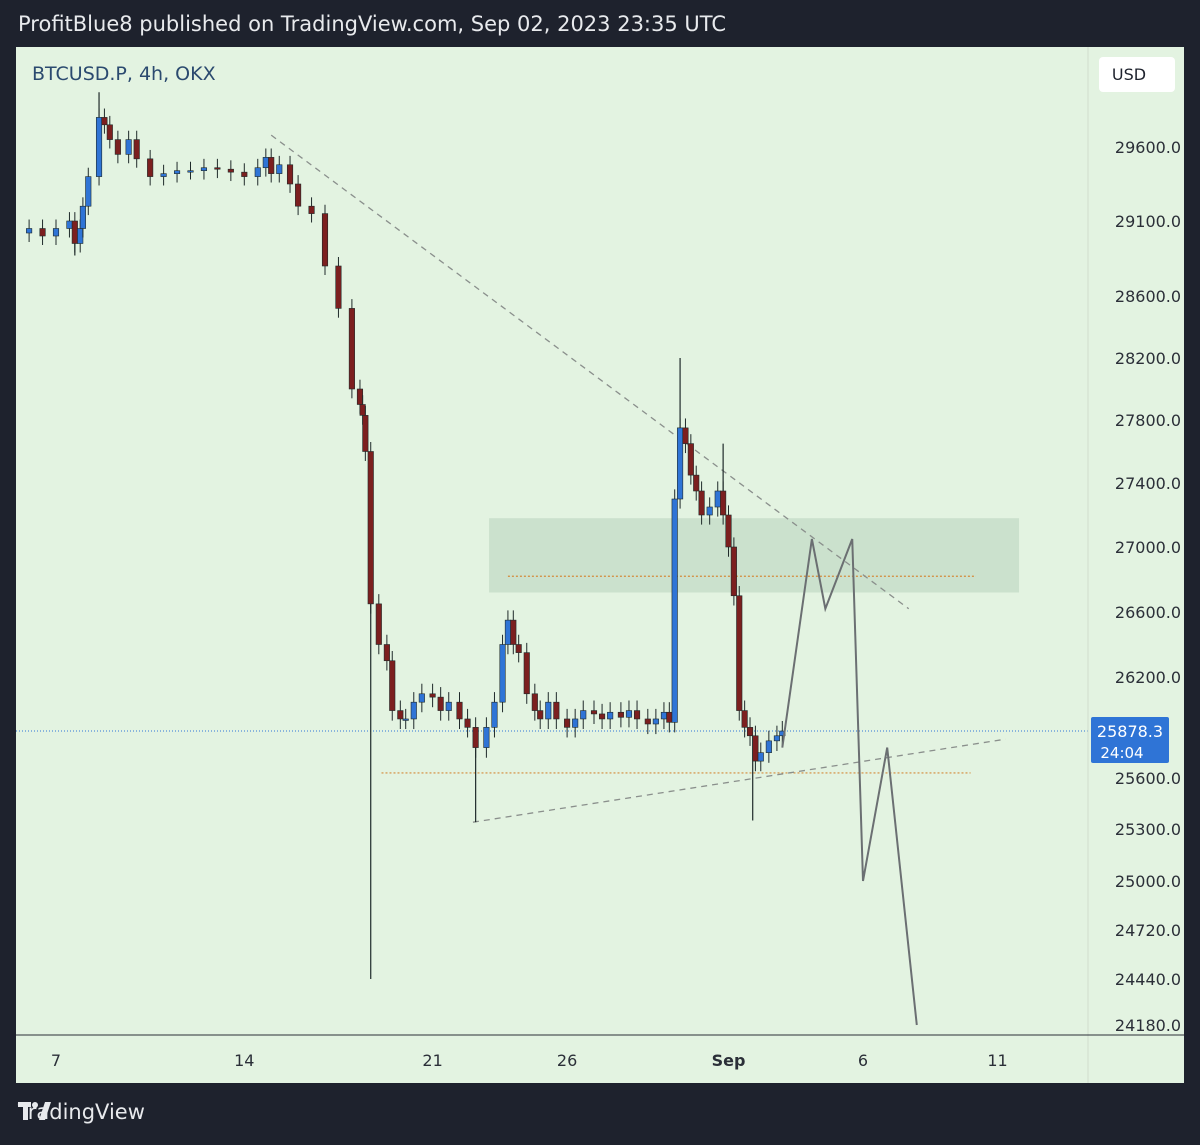 This screenshot has height=1145, width=1200. I want to click on y-tick-label: 28200.0, so click(1148, 358).